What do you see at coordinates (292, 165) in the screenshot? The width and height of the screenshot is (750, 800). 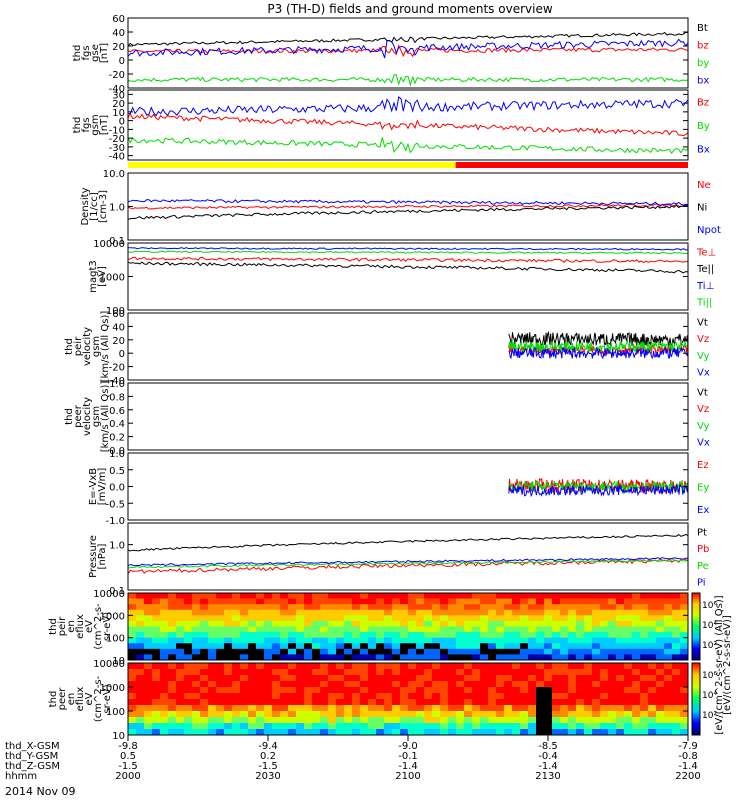 I see `mode-bar-yellow` at bounding box center [292, 165].